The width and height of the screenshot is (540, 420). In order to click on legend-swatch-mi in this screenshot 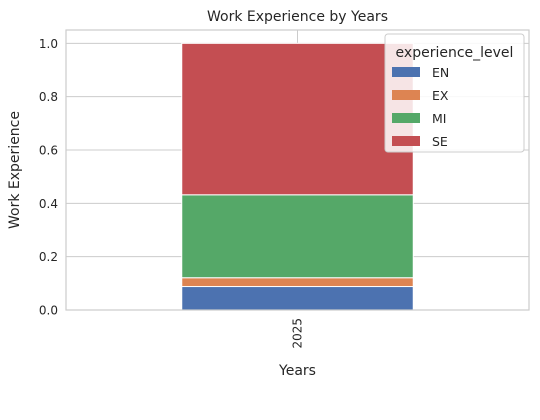, I will do `click(406, 118)`.